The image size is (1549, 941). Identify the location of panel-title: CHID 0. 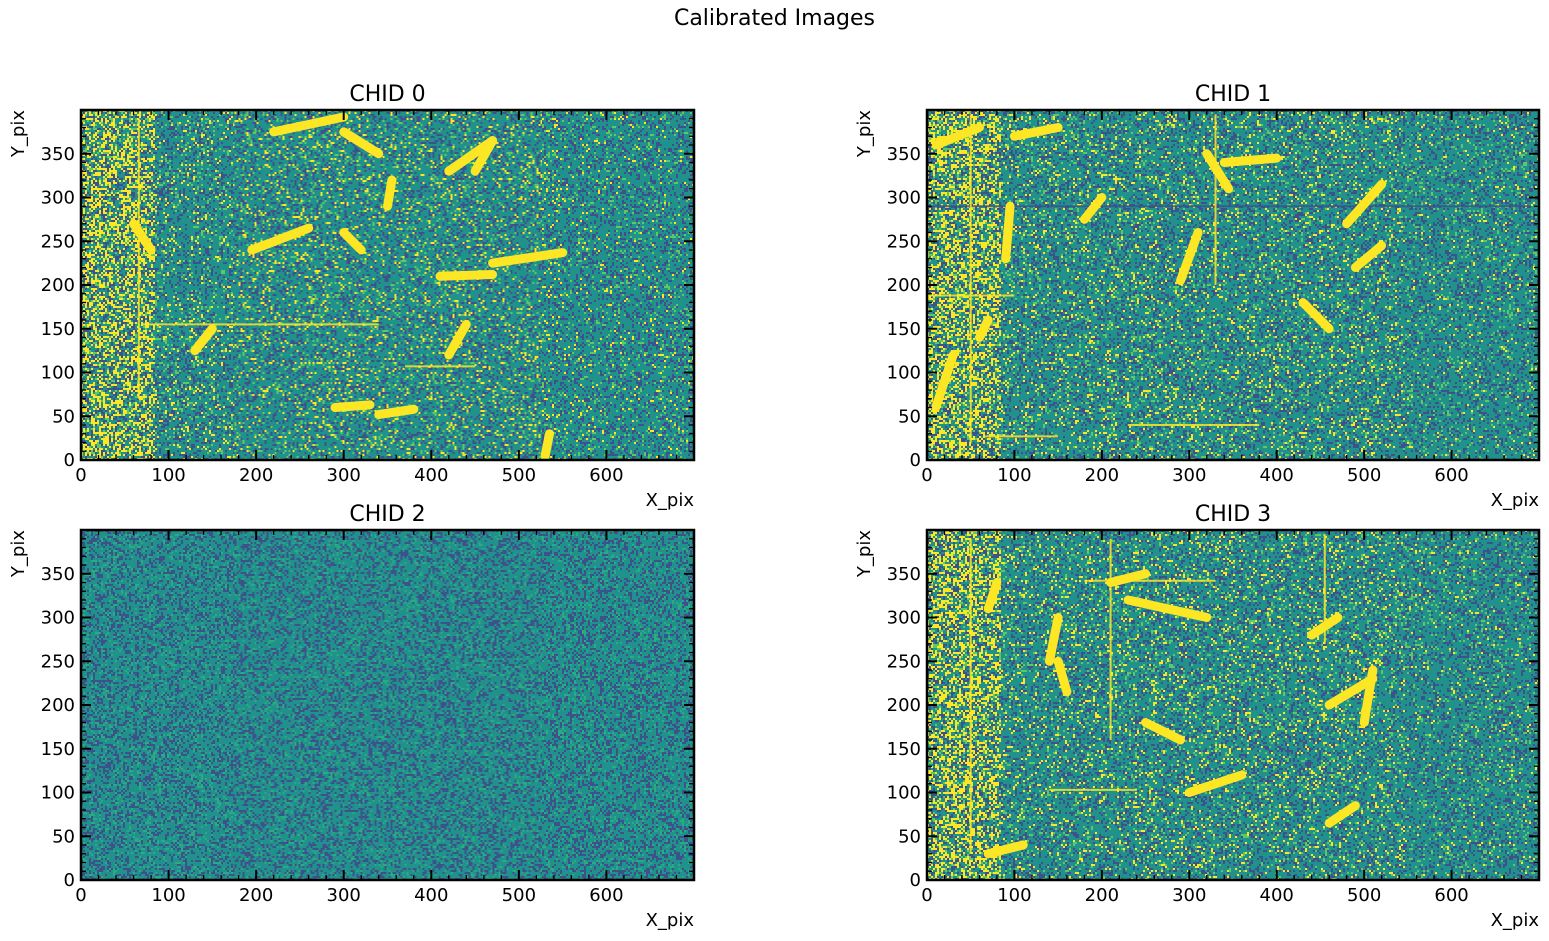
(387, 94).